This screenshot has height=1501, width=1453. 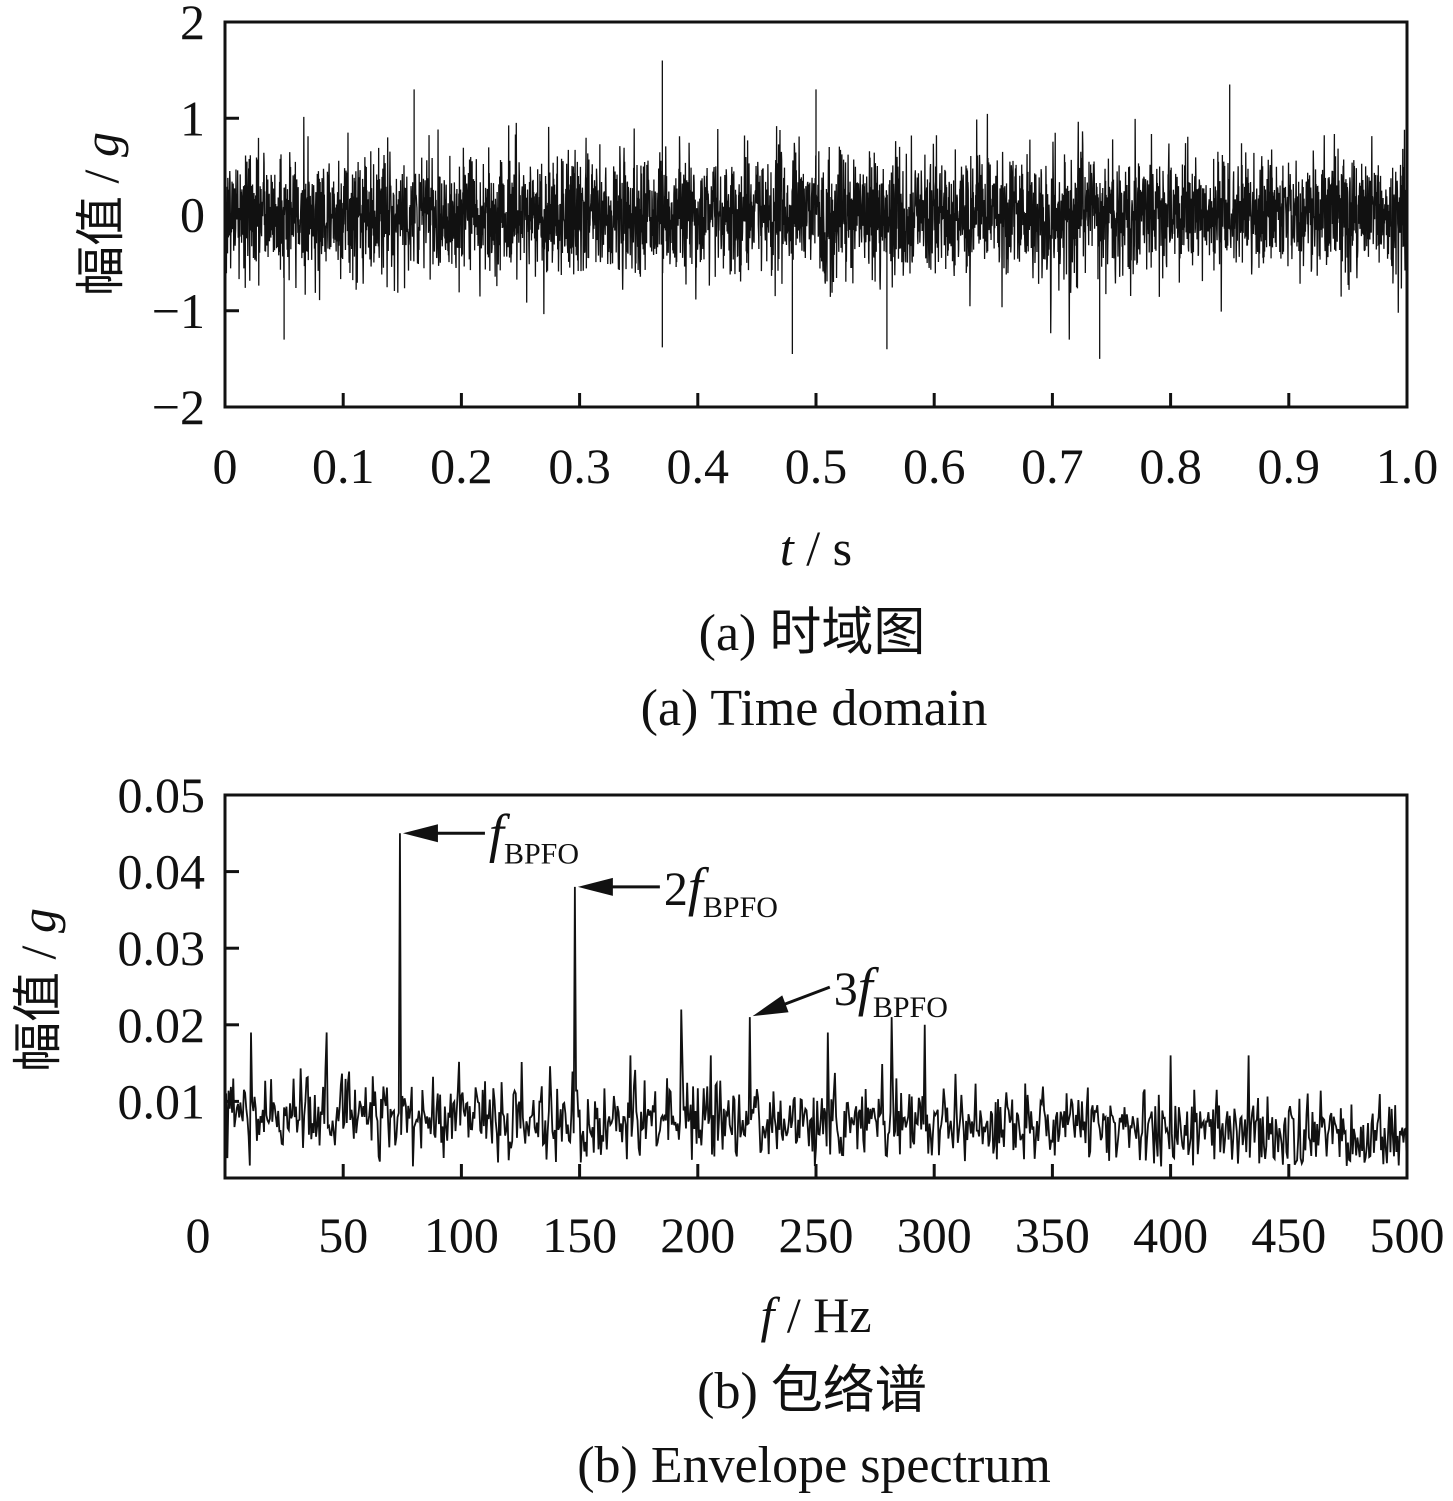 What do you see at coordinates (192, 215) in the screenshot?
I see `y-tick-label: 0` at bounding box center [192, 215].